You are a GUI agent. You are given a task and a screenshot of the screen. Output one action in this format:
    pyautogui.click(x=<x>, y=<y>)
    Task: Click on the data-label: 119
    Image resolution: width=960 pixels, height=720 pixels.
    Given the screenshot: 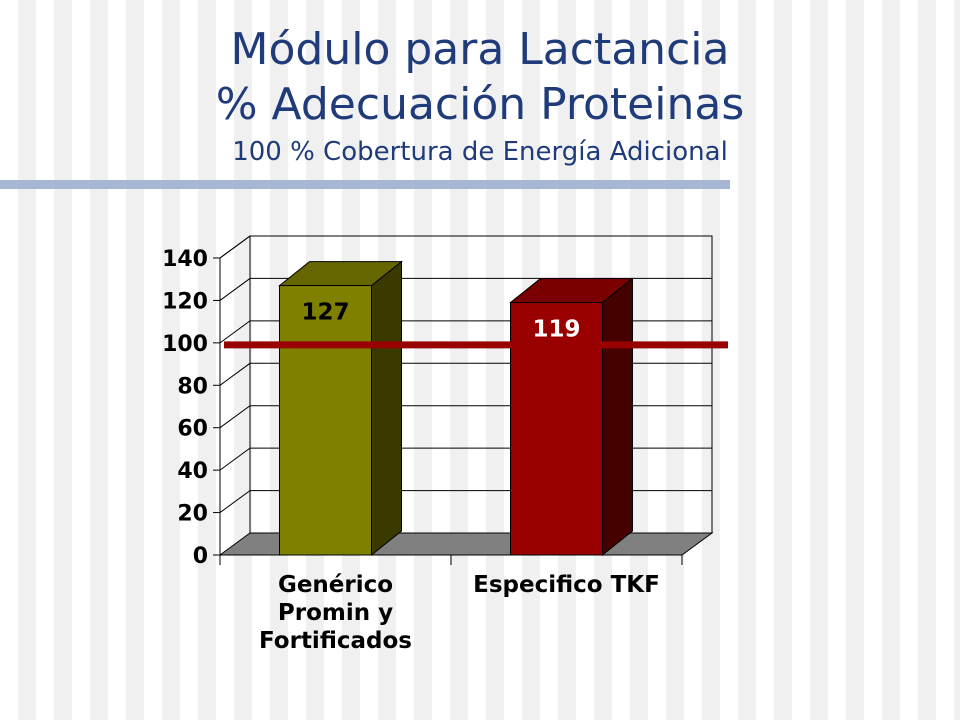 What is the action you would take?
    pyautogui.click(x=556, y=330)
    